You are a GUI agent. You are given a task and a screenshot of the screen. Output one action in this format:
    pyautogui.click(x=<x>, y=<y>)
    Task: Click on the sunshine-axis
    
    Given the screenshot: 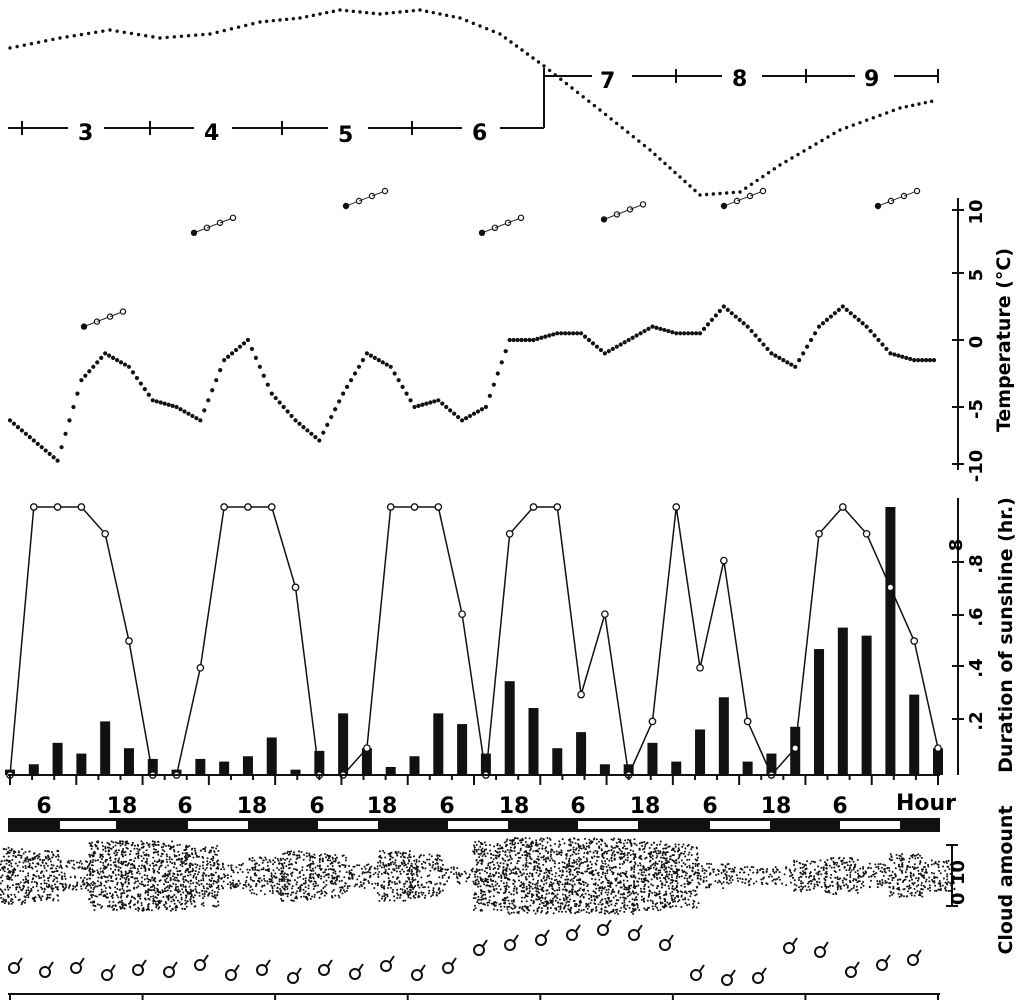 What is the action you would take?
    pyautogui.click(x=958, y=636)
    